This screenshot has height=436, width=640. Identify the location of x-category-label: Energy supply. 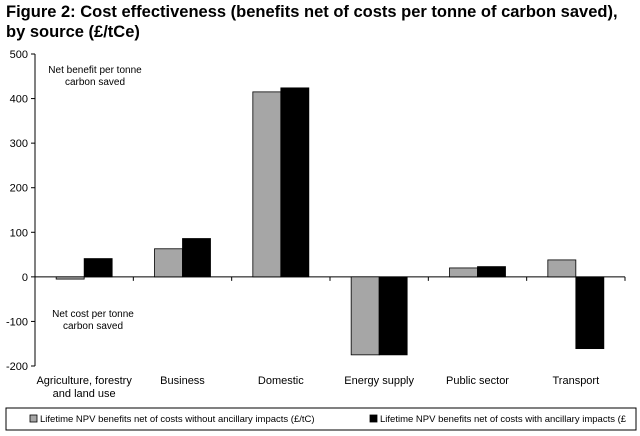
(379, 381).